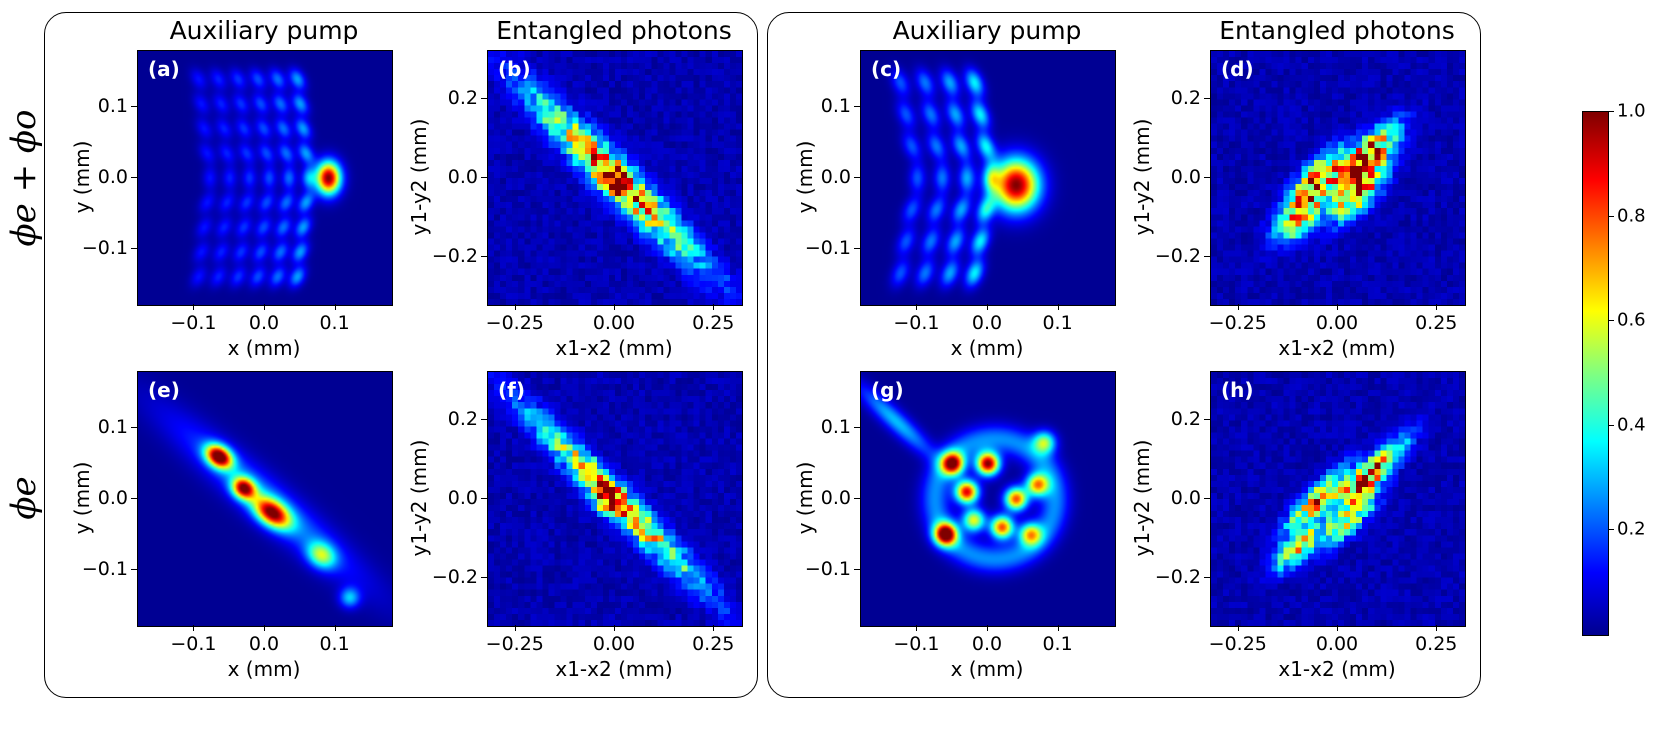 The height and width of the screenshot is (748, 1661). Describe the element at coordinates (24, 498) in the screenshot. I see `row-label-bottom: ϕe` at that location.